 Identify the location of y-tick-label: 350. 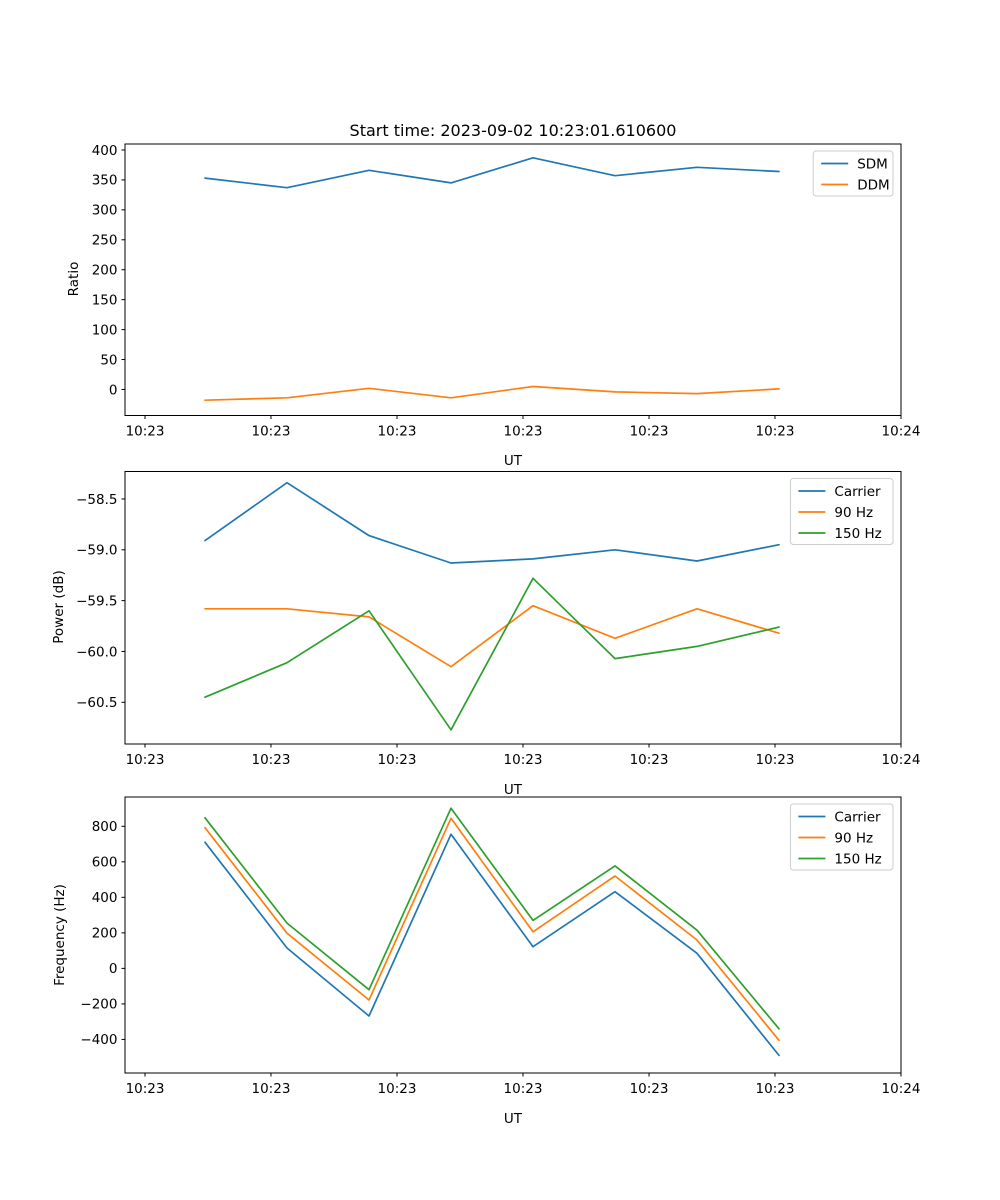
(105, 181).